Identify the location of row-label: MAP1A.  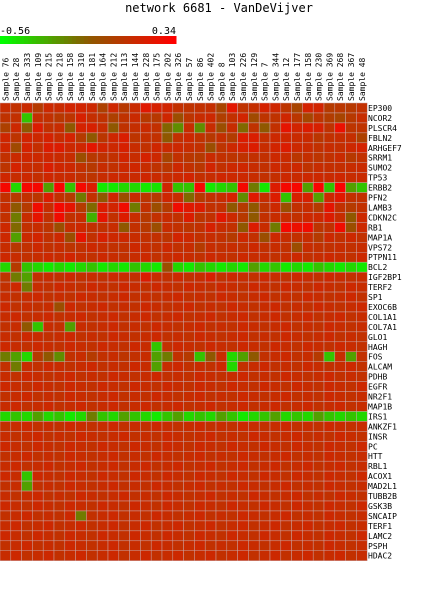
(380, 237).